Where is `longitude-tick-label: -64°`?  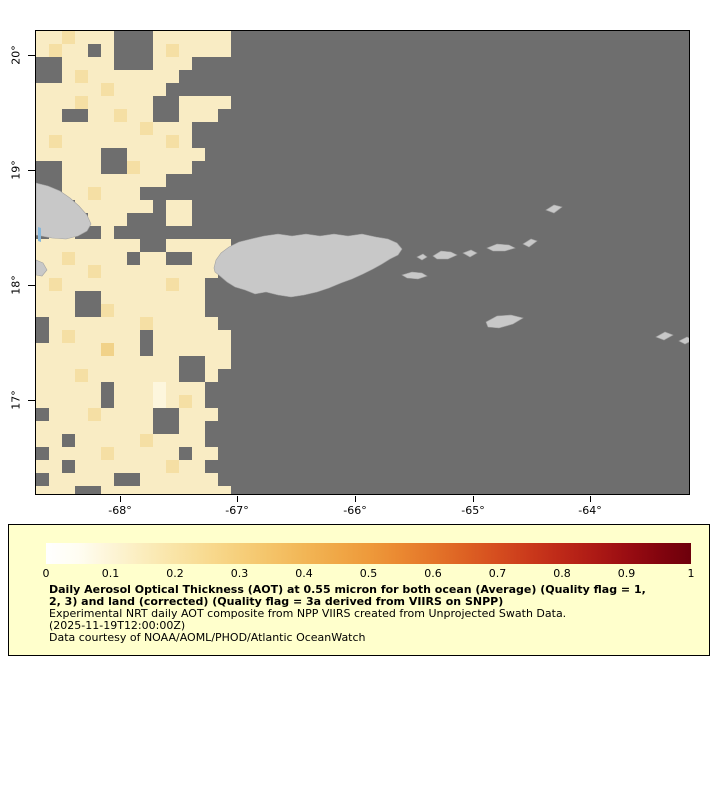 longitude-tick-label: -64° is located at coordinates (590, 510).